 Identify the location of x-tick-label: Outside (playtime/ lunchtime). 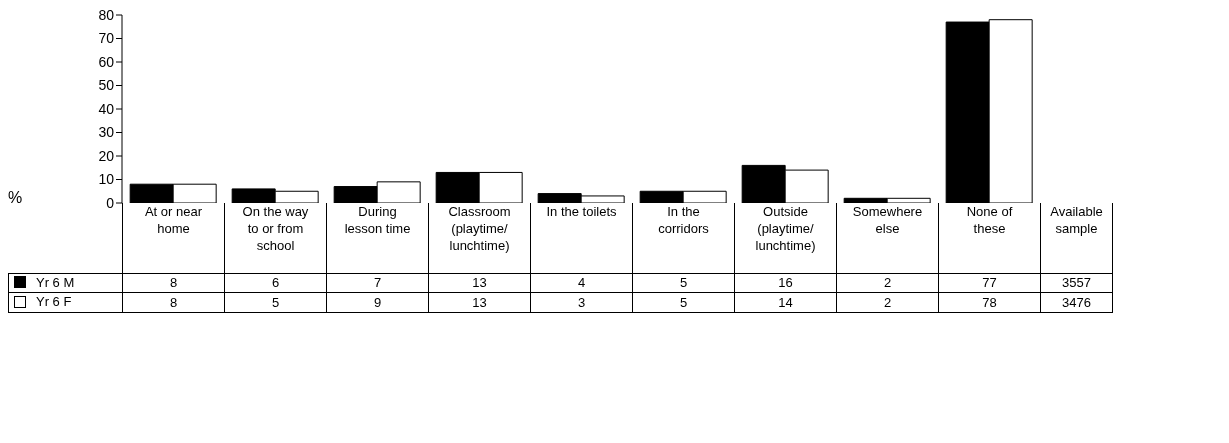
(785, 238).